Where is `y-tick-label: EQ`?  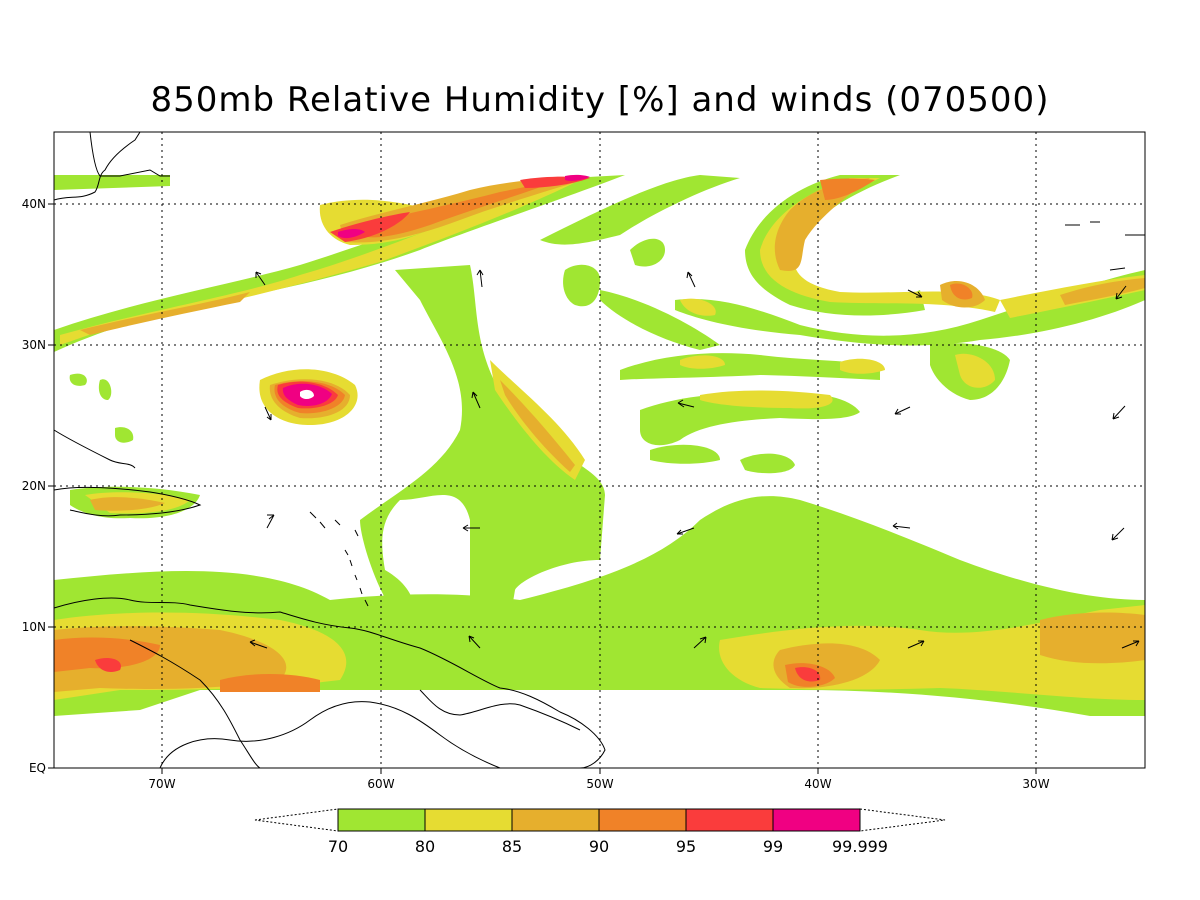 y-tick-label: EQ is located at coordinates (37, 768).